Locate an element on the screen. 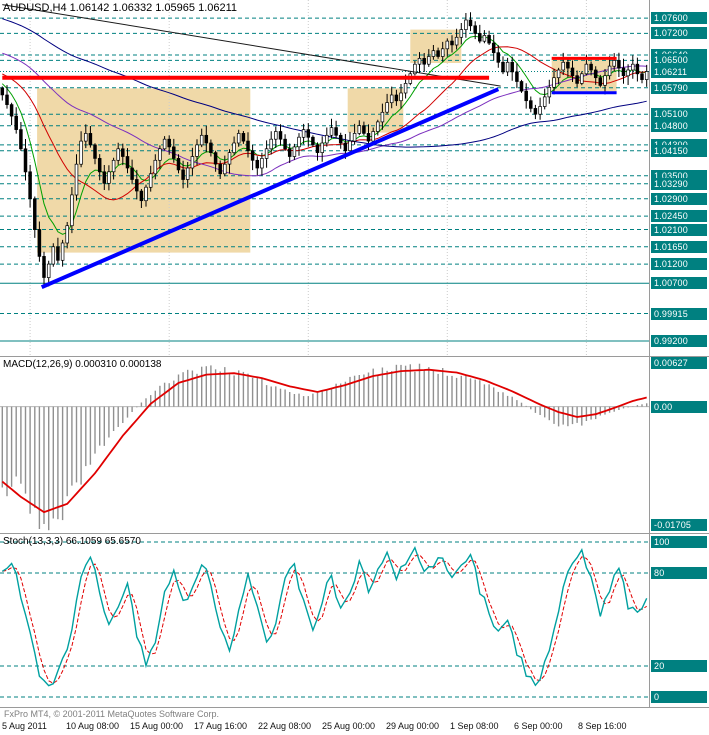  price-scale-label: 1.05790 is located at coordinates (679, 87).